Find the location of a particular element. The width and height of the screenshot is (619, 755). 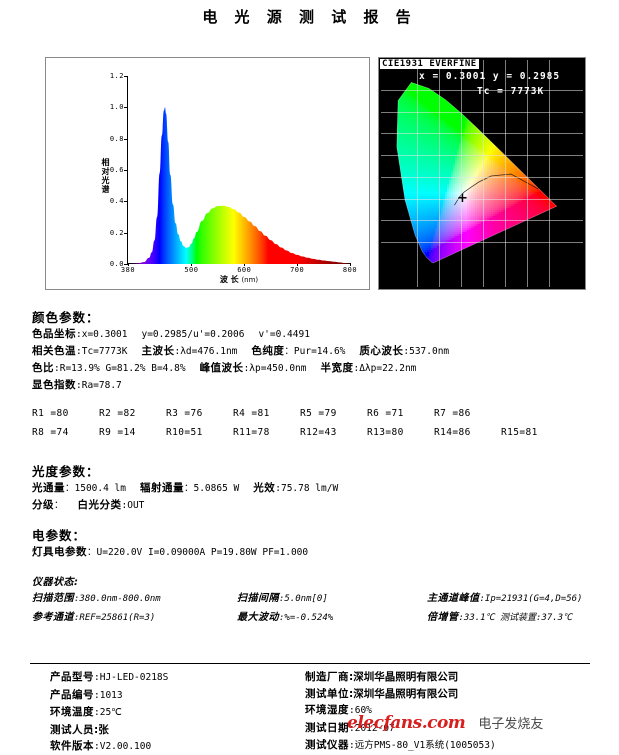

param-value: ：U=220.0V I=0.09000A P=19.80W PF=1.000 is located at coordinates (197, 552).